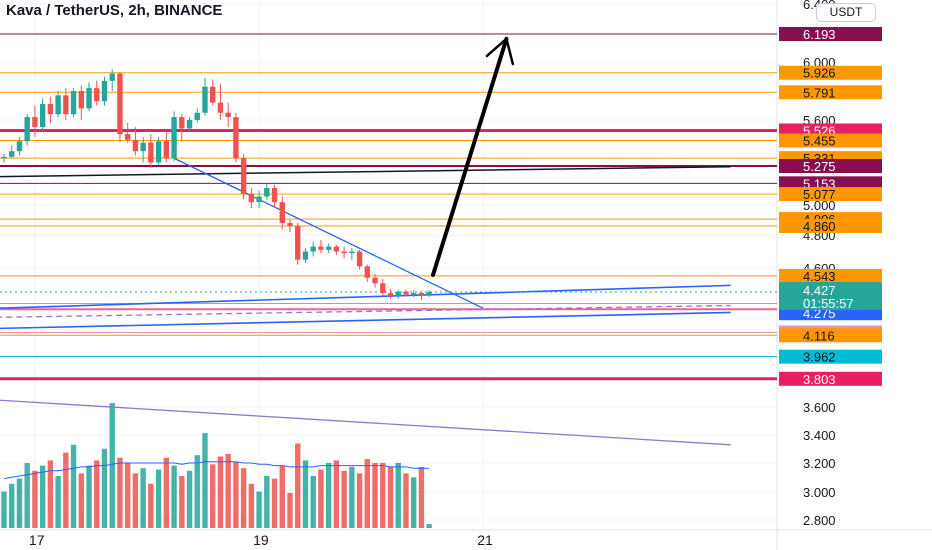 This screenshot has height=550, width=932. I want to click on price-label-text: 5.926, so click(819, 73).